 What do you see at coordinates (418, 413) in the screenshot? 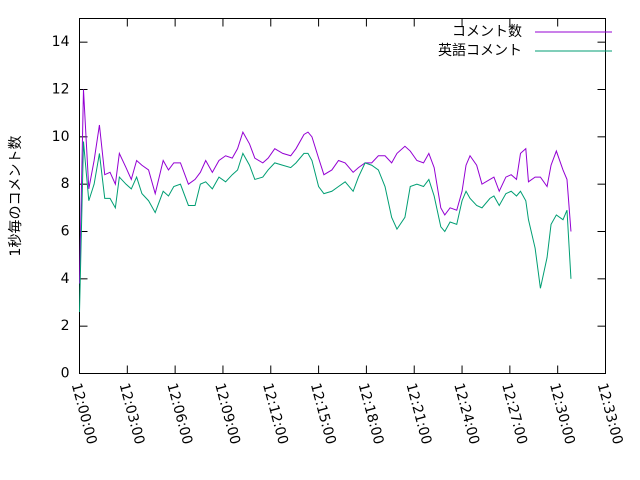
I see `x-tick-label: 12:21:00` at bounding box center [418, 413].